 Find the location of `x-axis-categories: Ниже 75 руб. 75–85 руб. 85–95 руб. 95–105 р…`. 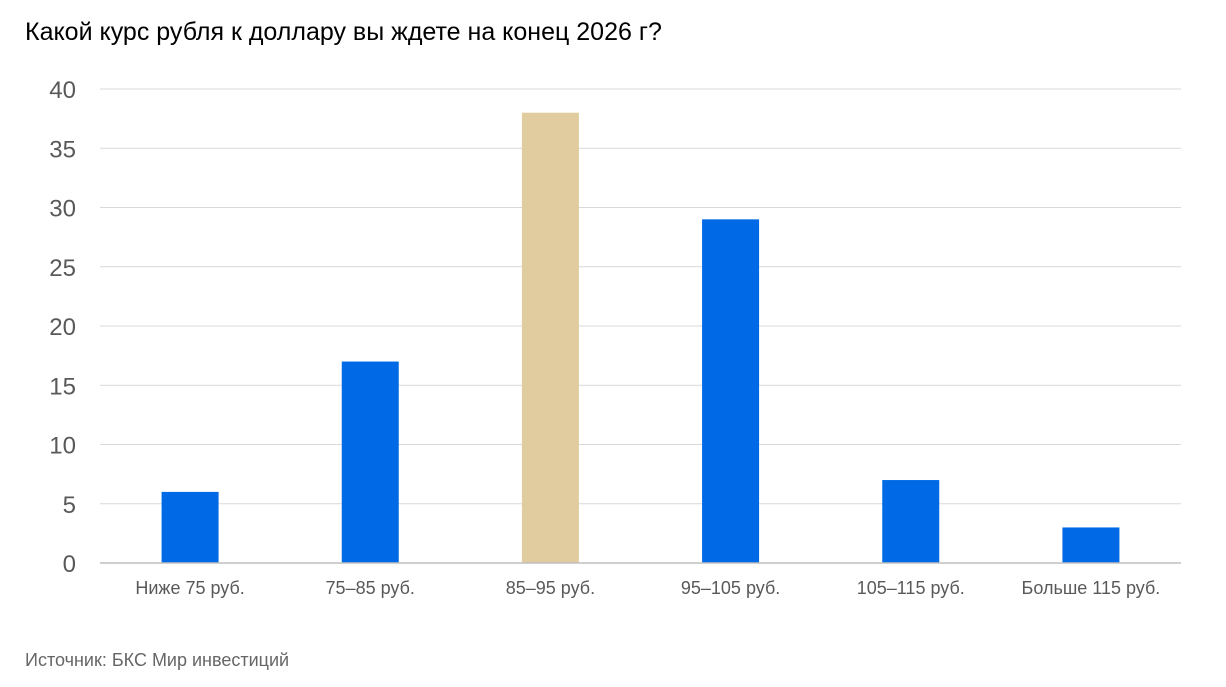

x-axis-categories: Ниже 75 руб. 75–85 руб. 85–95 руб. 95–105 р… is located at coordinates (647, 588).